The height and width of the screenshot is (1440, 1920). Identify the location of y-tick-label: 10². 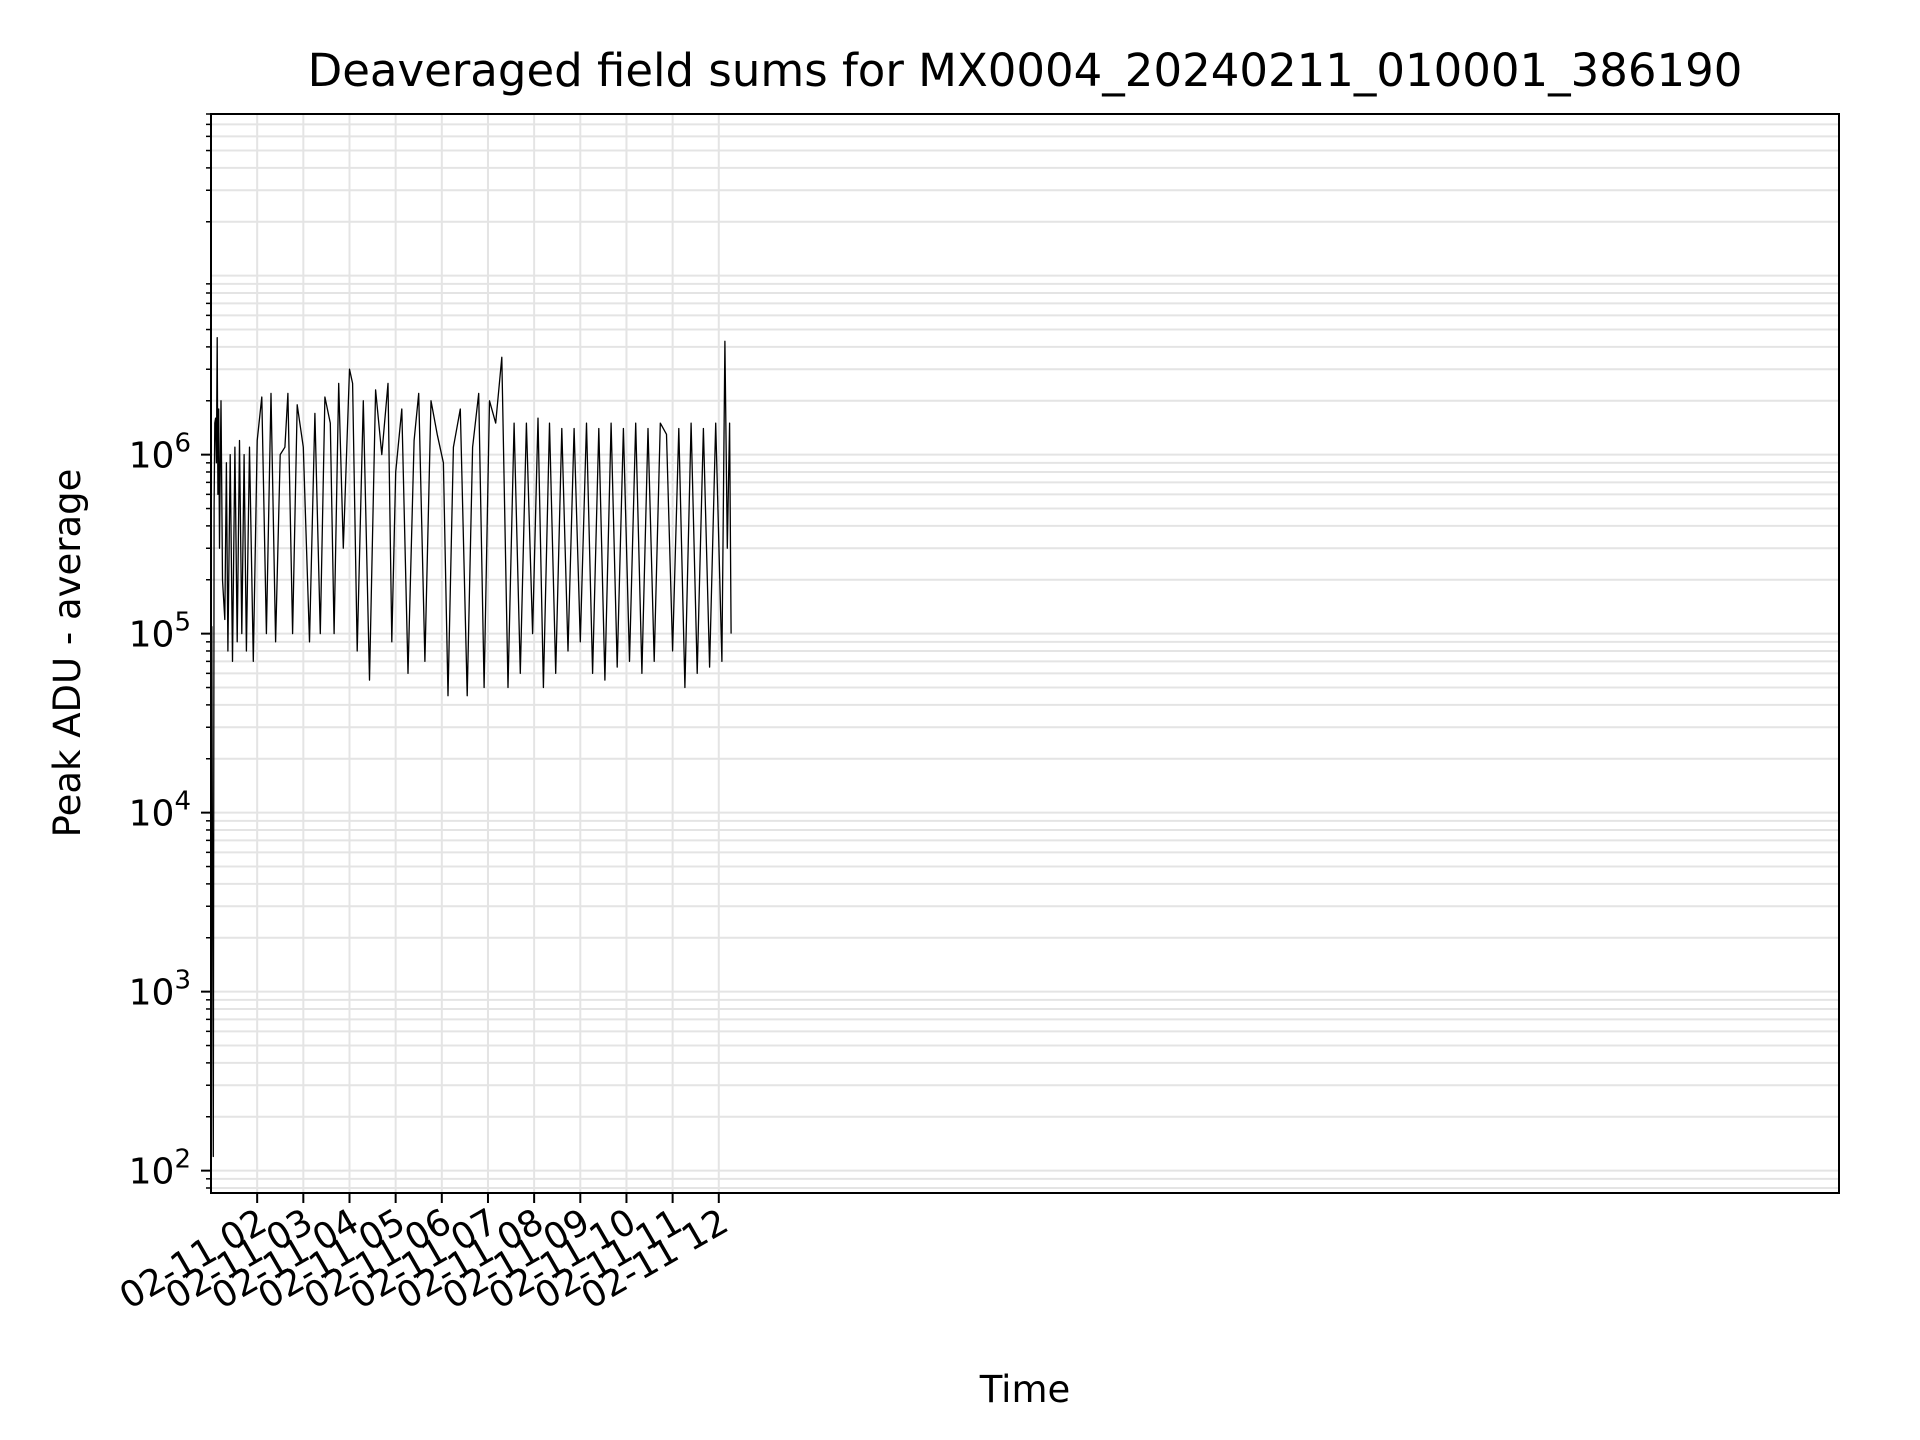
(160, 1169).